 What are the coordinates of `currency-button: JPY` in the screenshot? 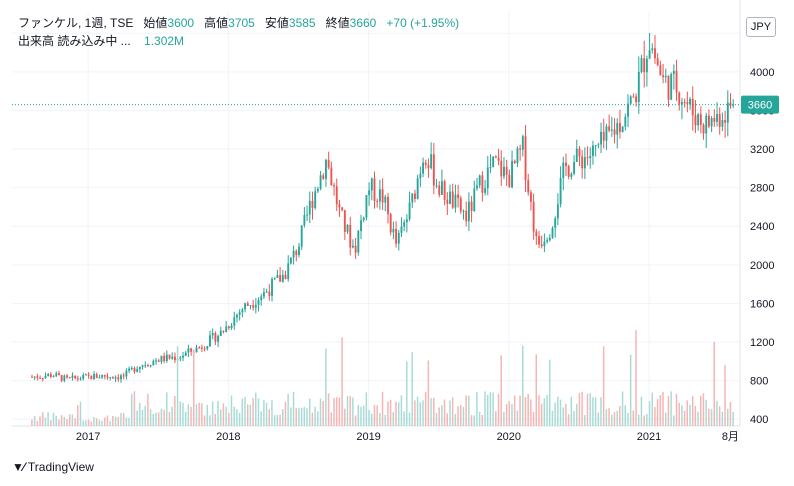 It's located at (761, 27).